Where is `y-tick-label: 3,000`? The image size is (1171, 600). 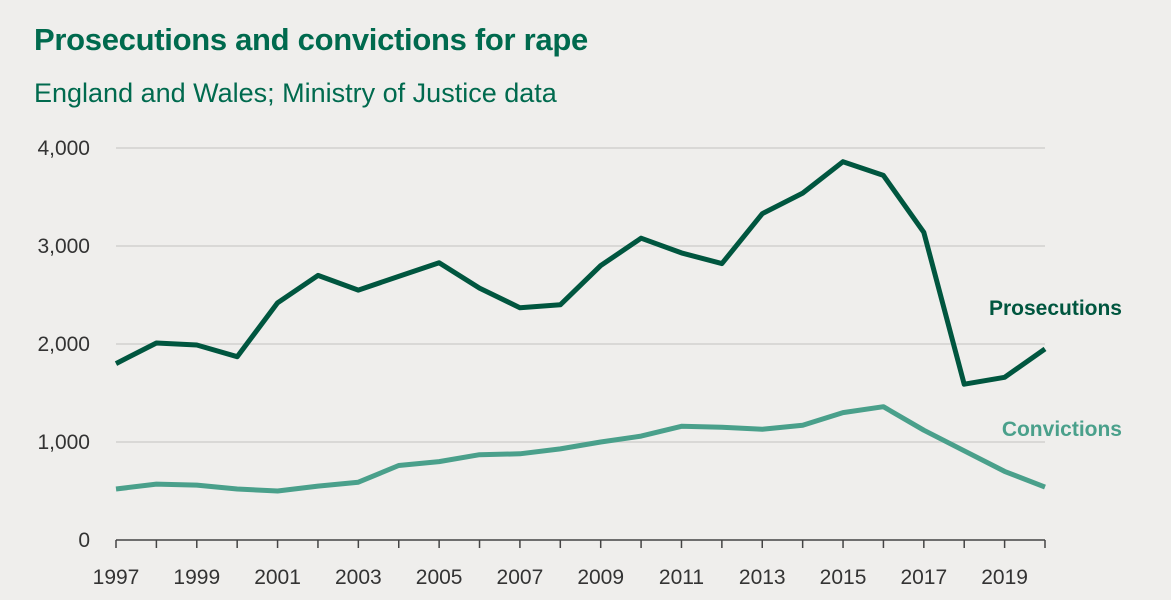
y-tick-label: 3,000 is located at coordinates (63, 246).